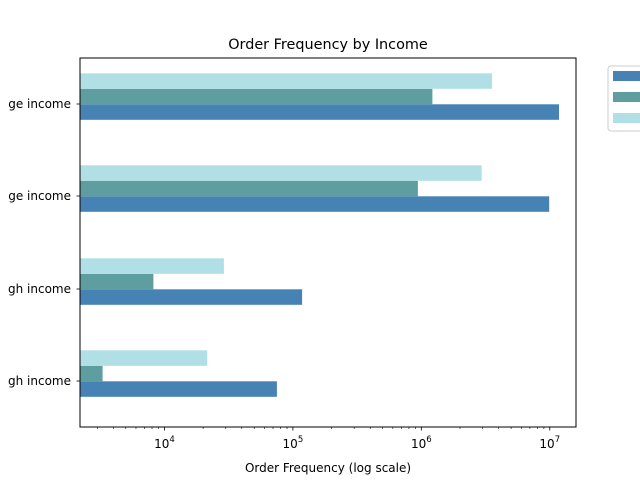  Describe the element at coordinates (421, 443) in the screenshot. I see `x-tick-label: 10⁶` at that location.